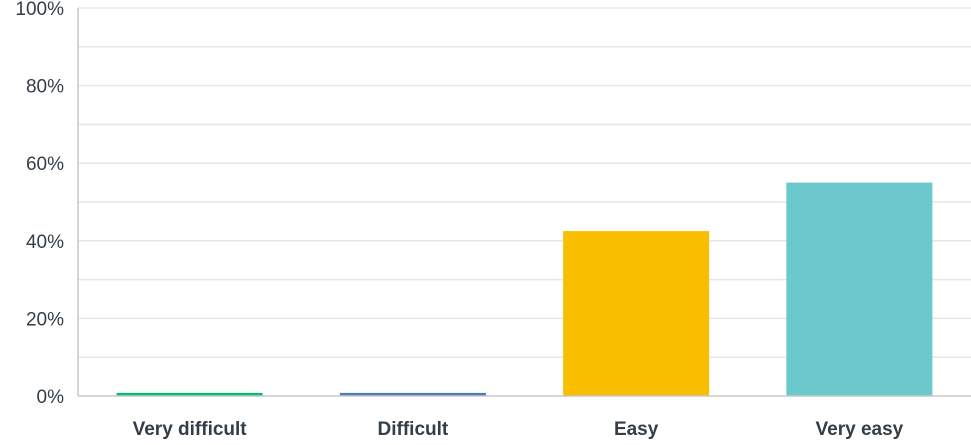 Image resolution: width=971 pixels, height=445 pixels. What do you see at coordinates (518, 429) in the screenshot?
I see `x-axis-category-labels: Very difficult Difficult Easy Very easy` at bounding box center [518, 429].